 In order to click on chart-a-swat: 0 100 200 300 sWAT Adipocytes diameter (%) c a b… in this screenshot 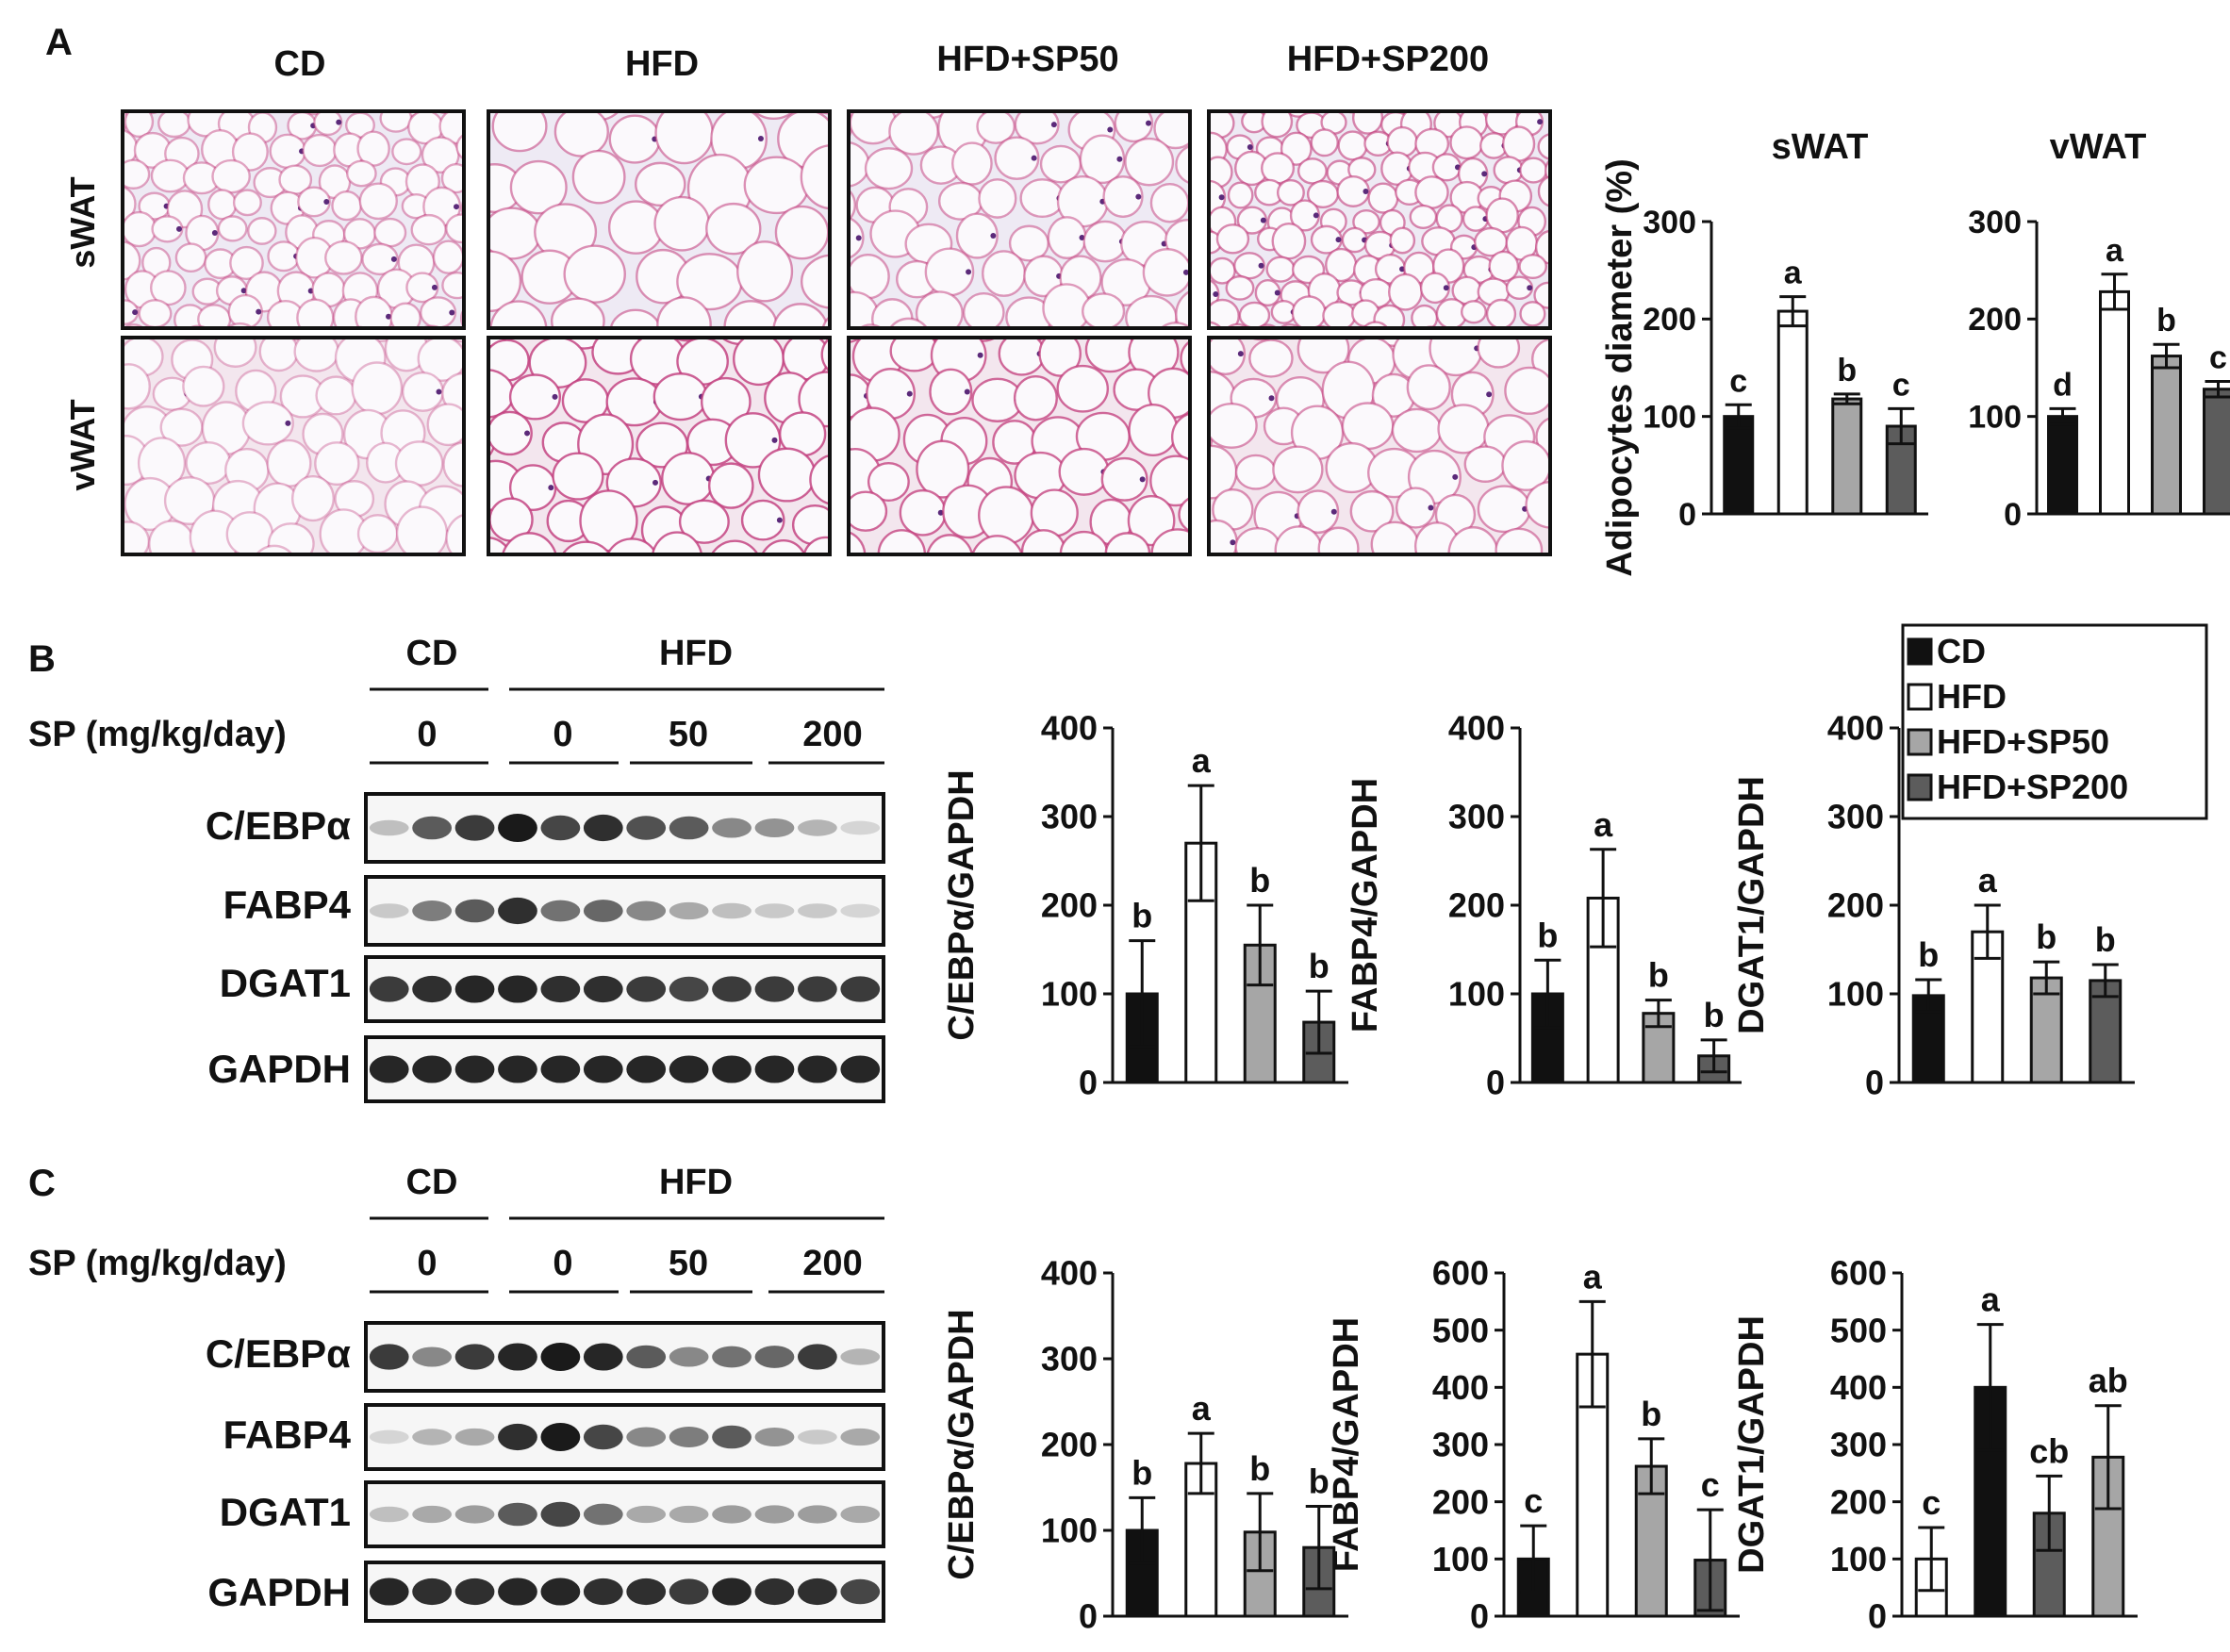, I will do `click(1764, 352)`.